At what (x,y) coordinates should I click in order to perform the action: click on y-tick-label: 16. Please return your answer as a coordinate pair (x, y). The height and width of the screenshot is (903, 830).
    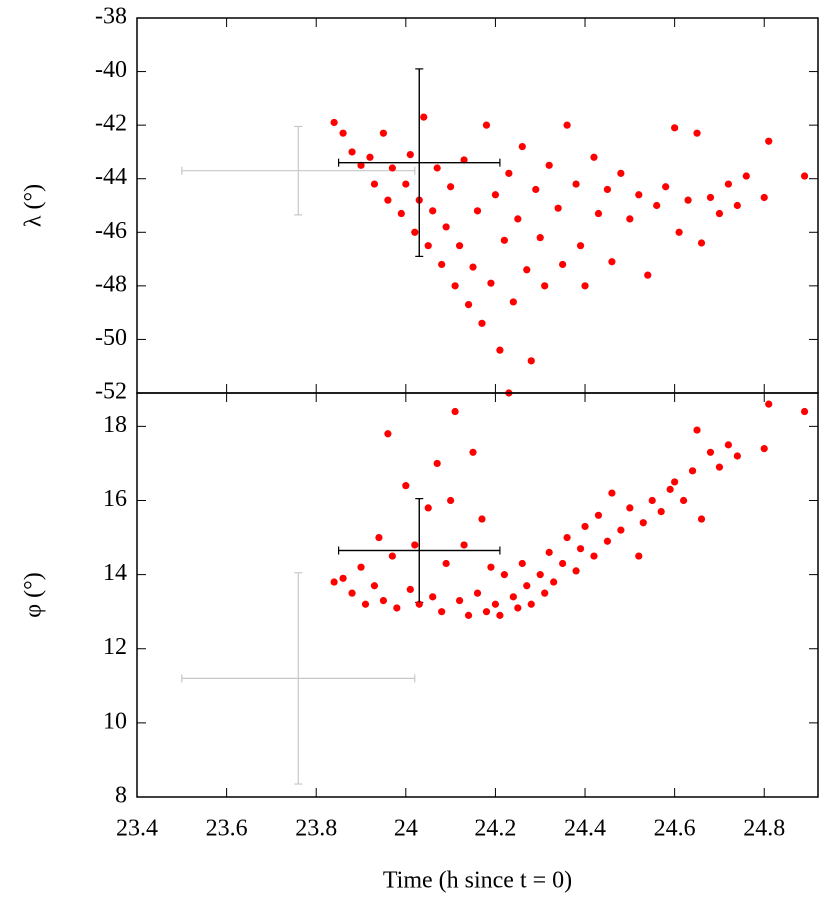
    Looking at the image, I should click on (115, 499).